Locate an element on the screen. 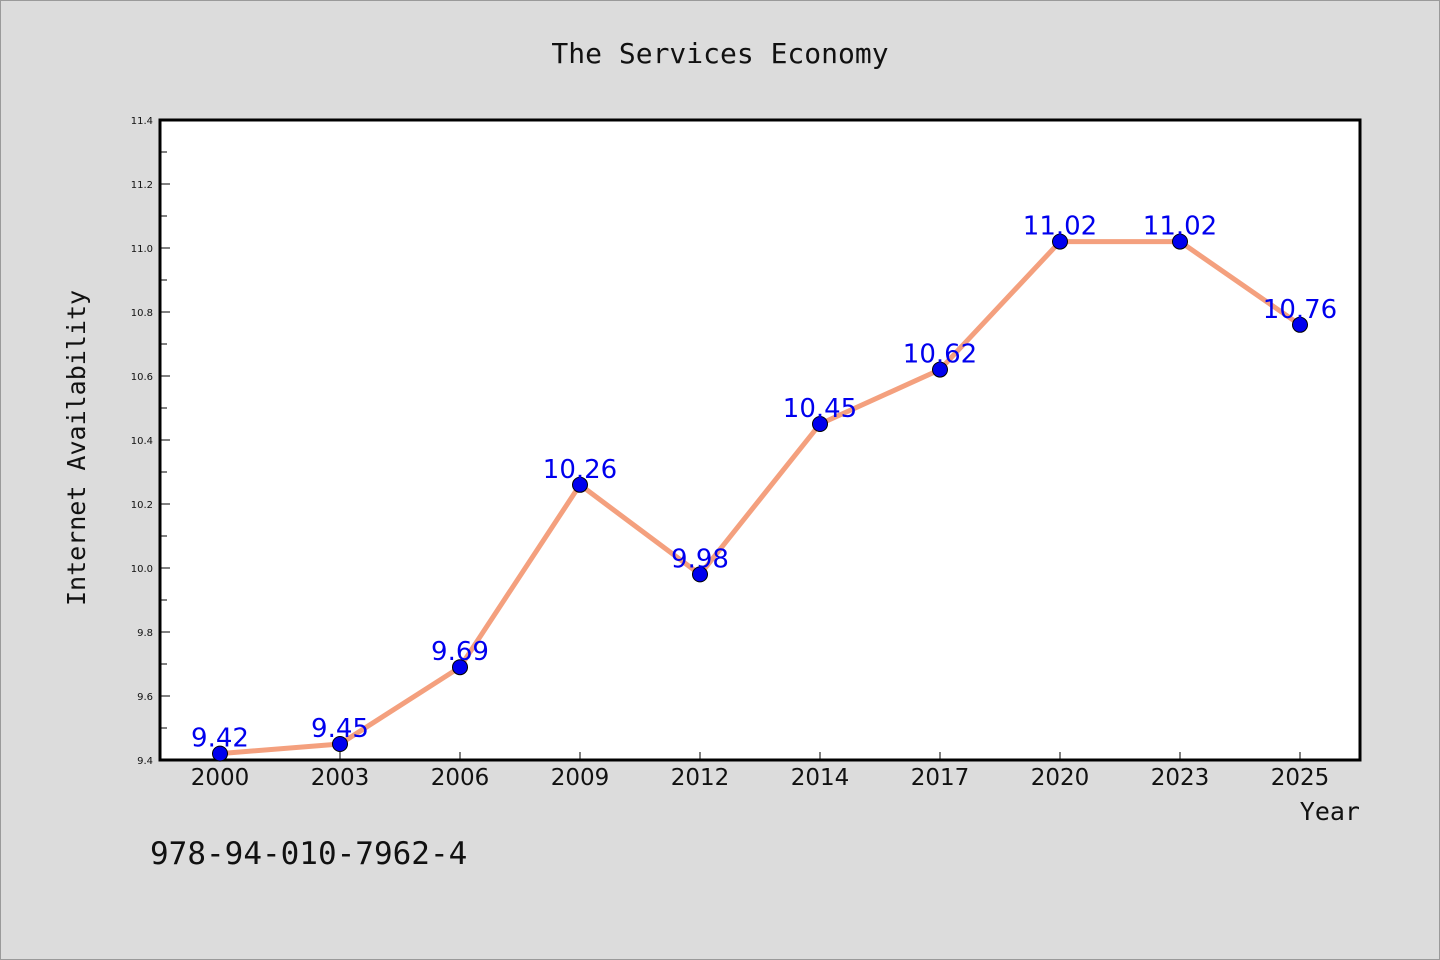 This screenshot has height=960, width=1440. isbn-text: 978-94-010-7962-4 is located at coordinates (308, 854).